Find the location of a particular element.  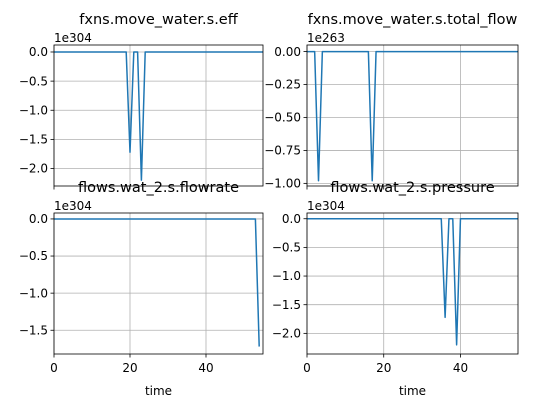

offset-label: 1e263 is located at coordinates (326, 38).